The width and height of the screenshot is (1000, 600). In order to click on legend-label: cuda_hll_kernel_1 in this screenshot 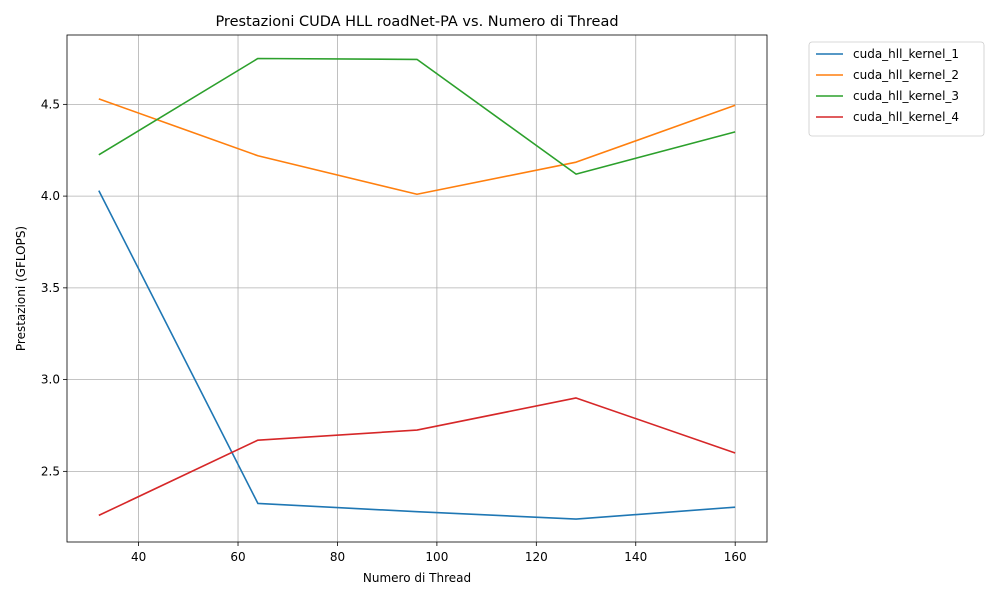, I will do `click(906, 54)`.